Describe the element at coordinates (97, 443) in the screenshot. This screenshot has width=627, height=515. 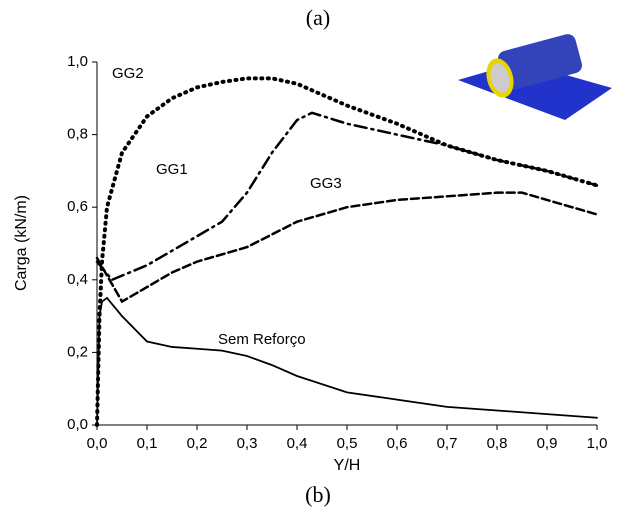
I see `x-tick-label: 0,0` at that location.